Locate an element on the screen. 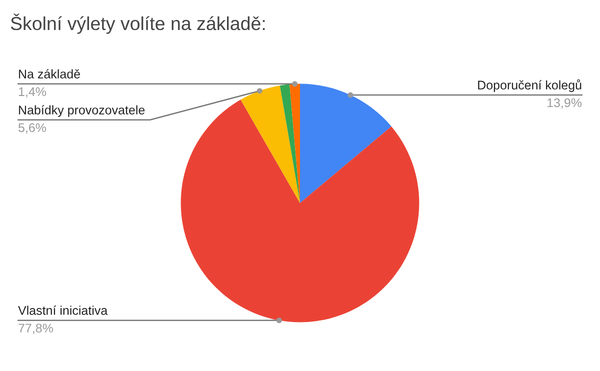 The image size is (600, 371). data-label: 5,6% is located at coordinates (32, 128).